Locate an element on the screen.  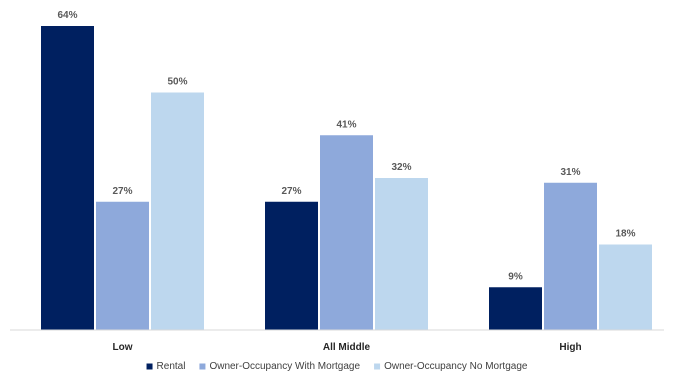
bar-low-owner-occupancy-with-mortgage is located at coordinates (122, 265).